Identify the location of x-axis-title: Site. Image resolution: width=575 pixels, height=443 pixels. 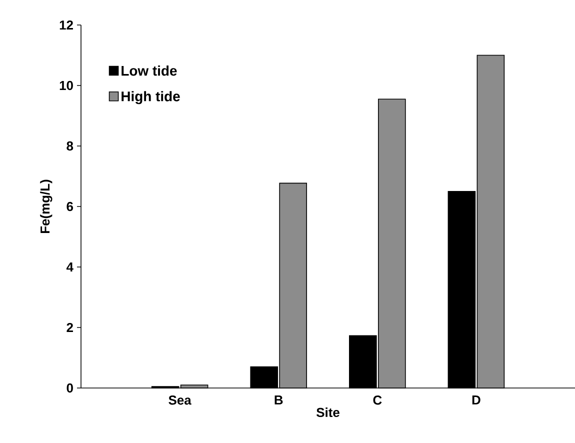
(328, 413).